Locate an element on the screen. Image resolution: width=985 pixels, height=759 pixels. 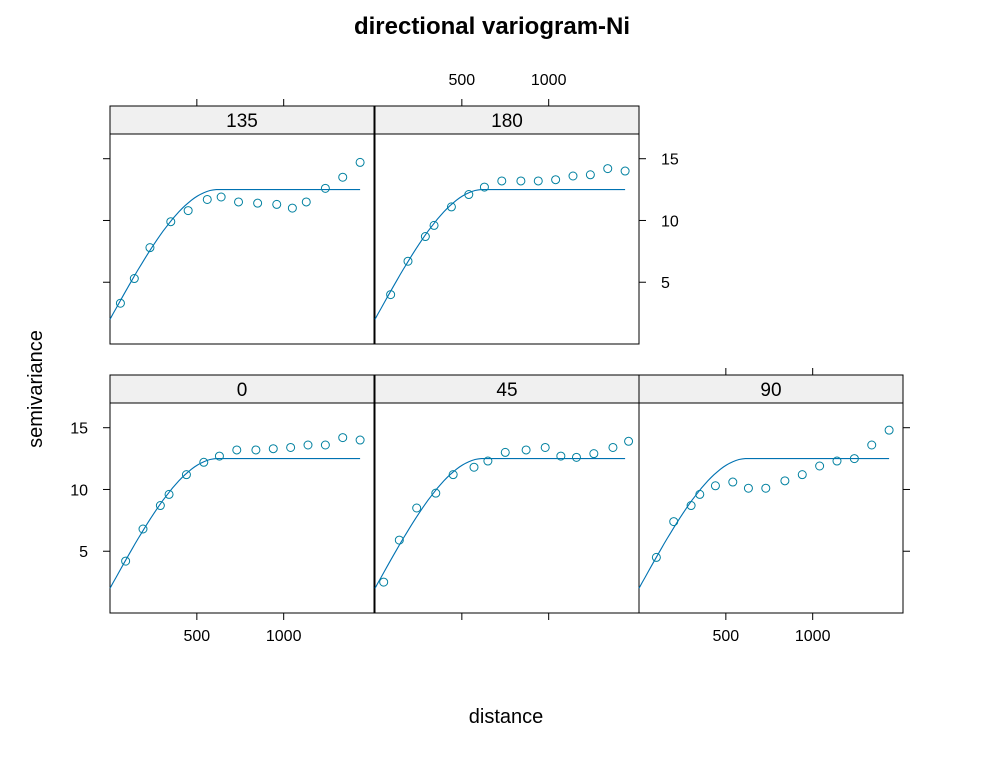
chart-title: directional variogram-Ni is located at coordinates (492, 26).